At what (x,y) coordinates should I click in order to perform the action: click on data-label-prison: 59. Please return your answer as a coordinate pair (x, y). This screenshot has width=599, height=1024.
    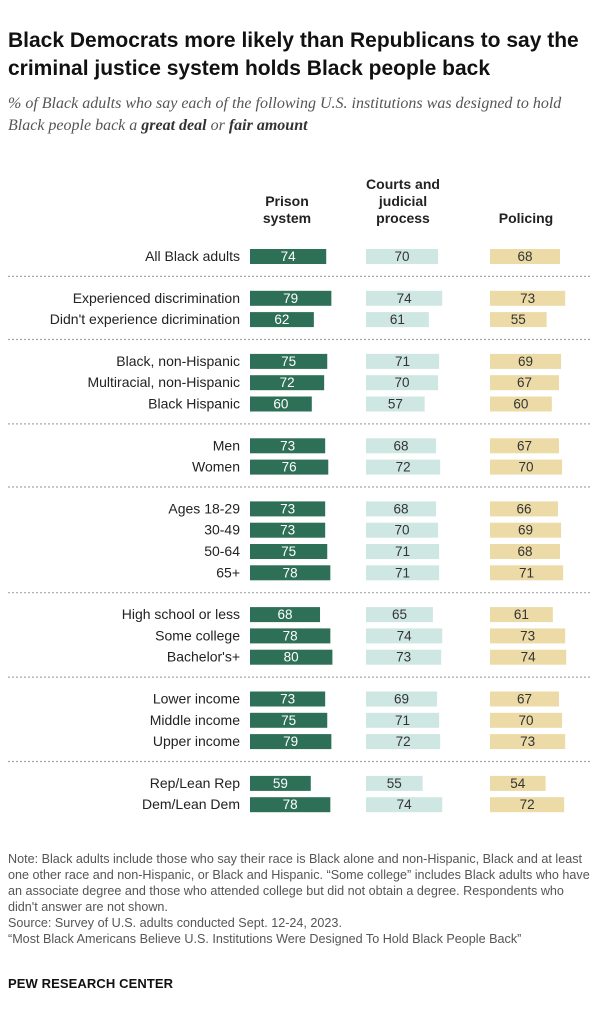
    Looking at the image, I should click on (280, 783).